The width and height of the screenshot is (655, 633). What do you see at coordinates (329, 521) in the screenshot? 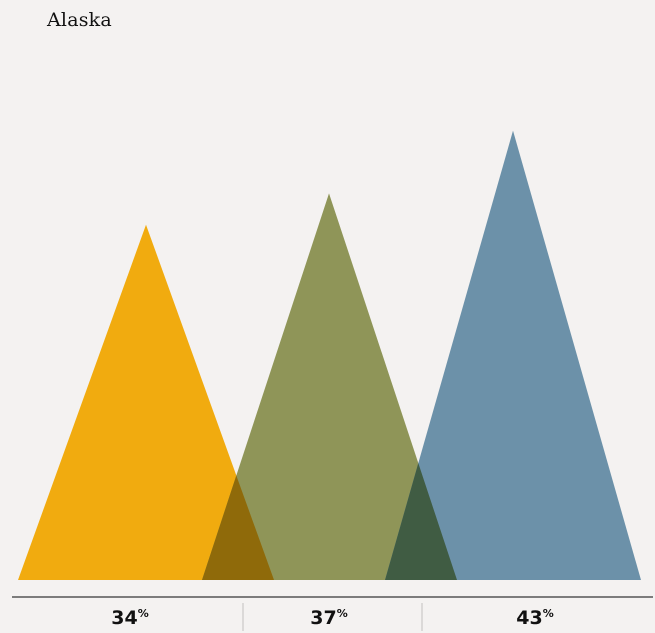
I see `overlaps-layer` at bounding box center [329, 521].